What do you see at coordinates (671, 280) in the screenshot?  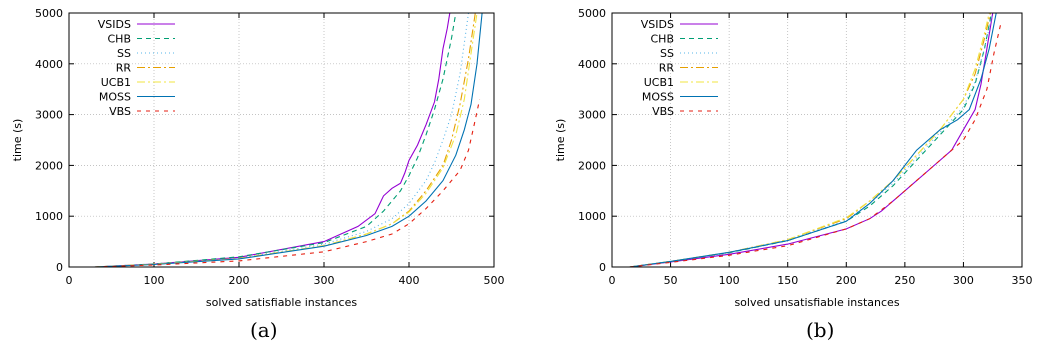 I see `chart-b-x-tick-label: 50` at bounding box center [671, 280].